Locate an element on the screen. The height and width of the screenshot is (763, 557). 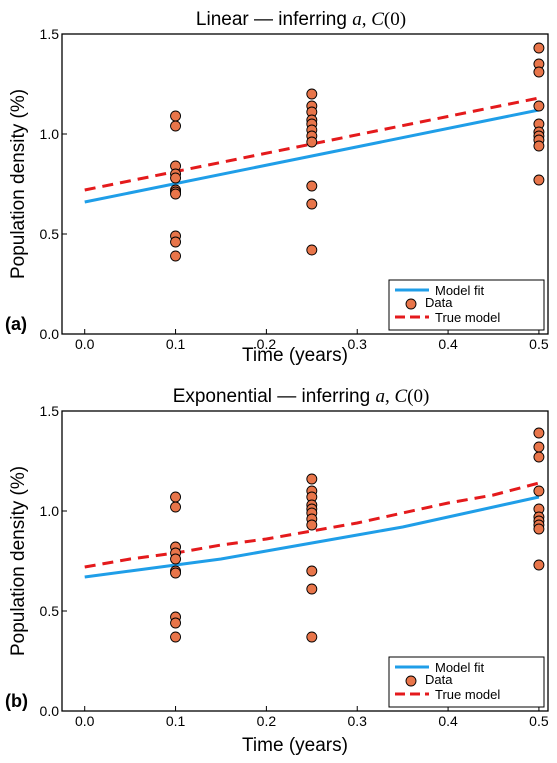
chart-title: Exponential — inferring a, C(0) is located at coordinates (301, 396).